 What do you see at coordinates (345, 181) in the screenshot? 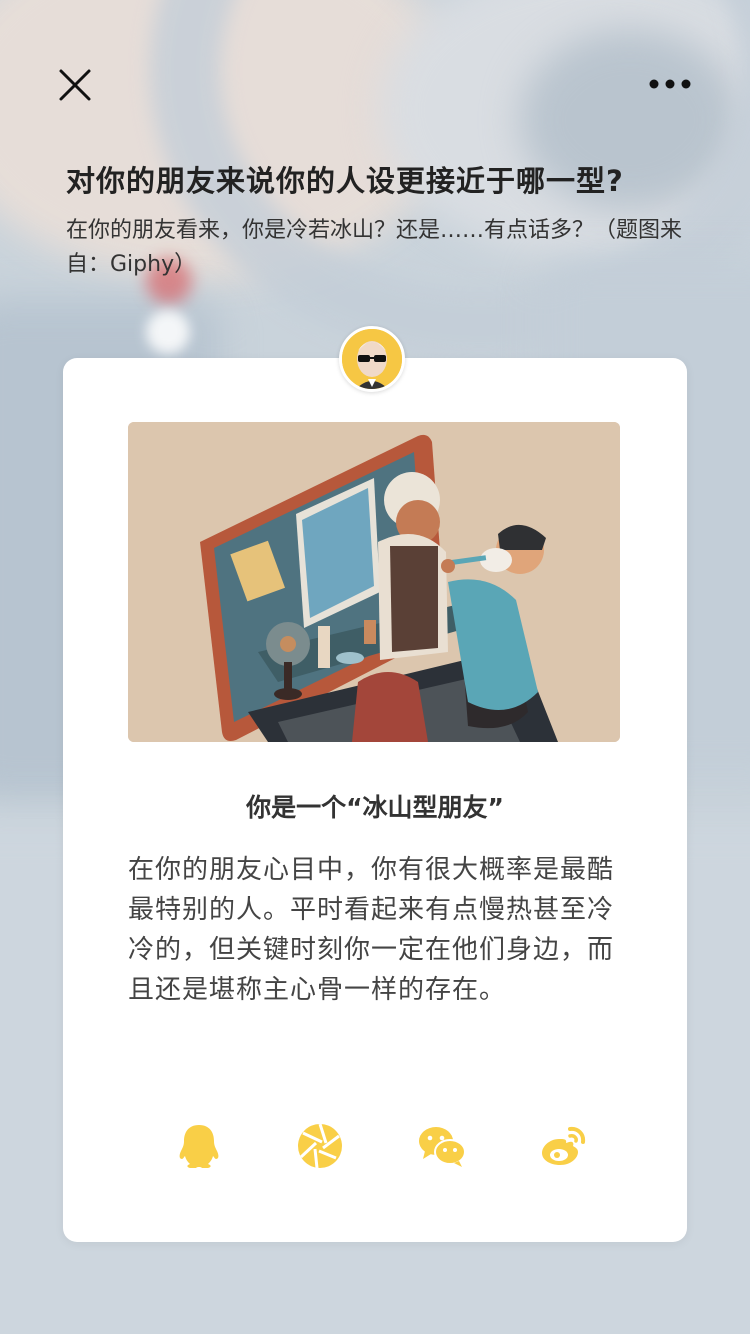
I see `page-title: 对你的朋友来说你的人设更接近于哪一型?` at bounding box center [345, 181].